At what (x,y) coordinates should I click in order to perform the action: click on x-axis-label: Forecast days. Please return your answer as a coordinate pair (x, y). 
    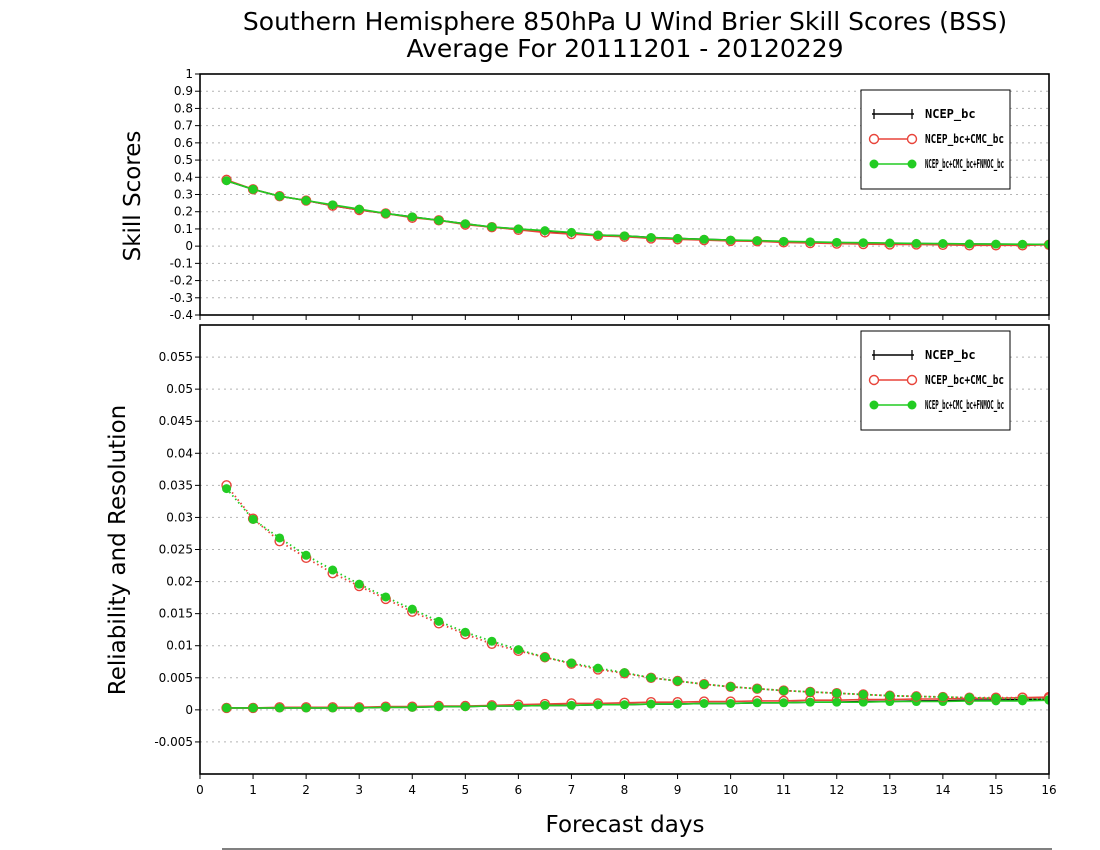
    Looking at the image, I should click on (625, 825).